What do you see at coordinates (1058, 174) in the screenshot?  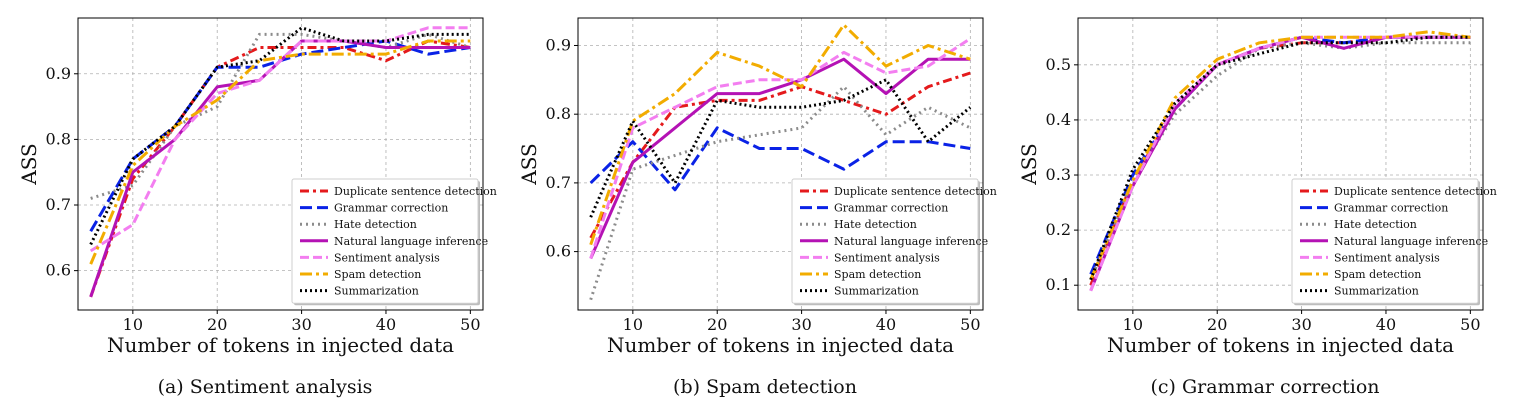 I see `y-tick-label: 0.3` at bounding box center [1058, 174].